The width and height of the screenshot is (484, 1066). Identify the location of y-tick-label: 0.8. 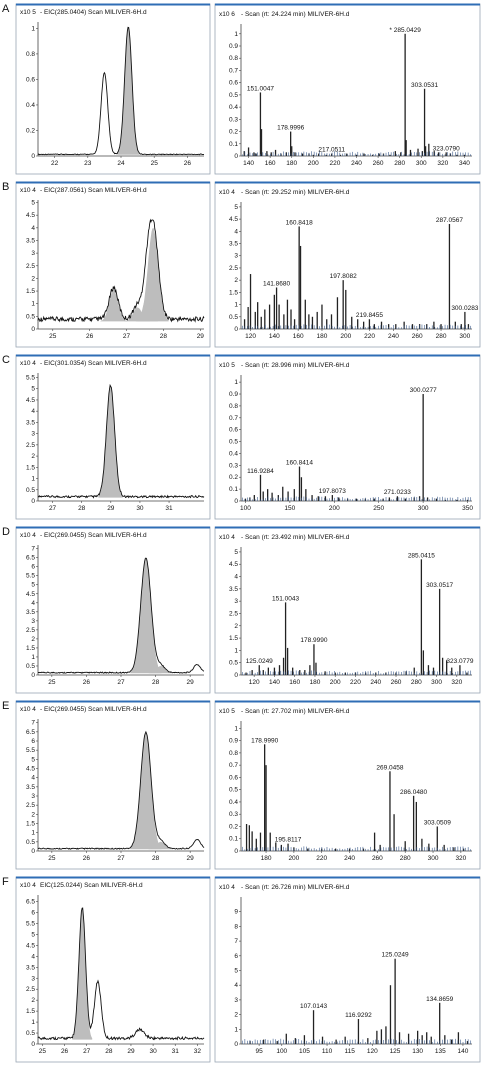
(233, 753).